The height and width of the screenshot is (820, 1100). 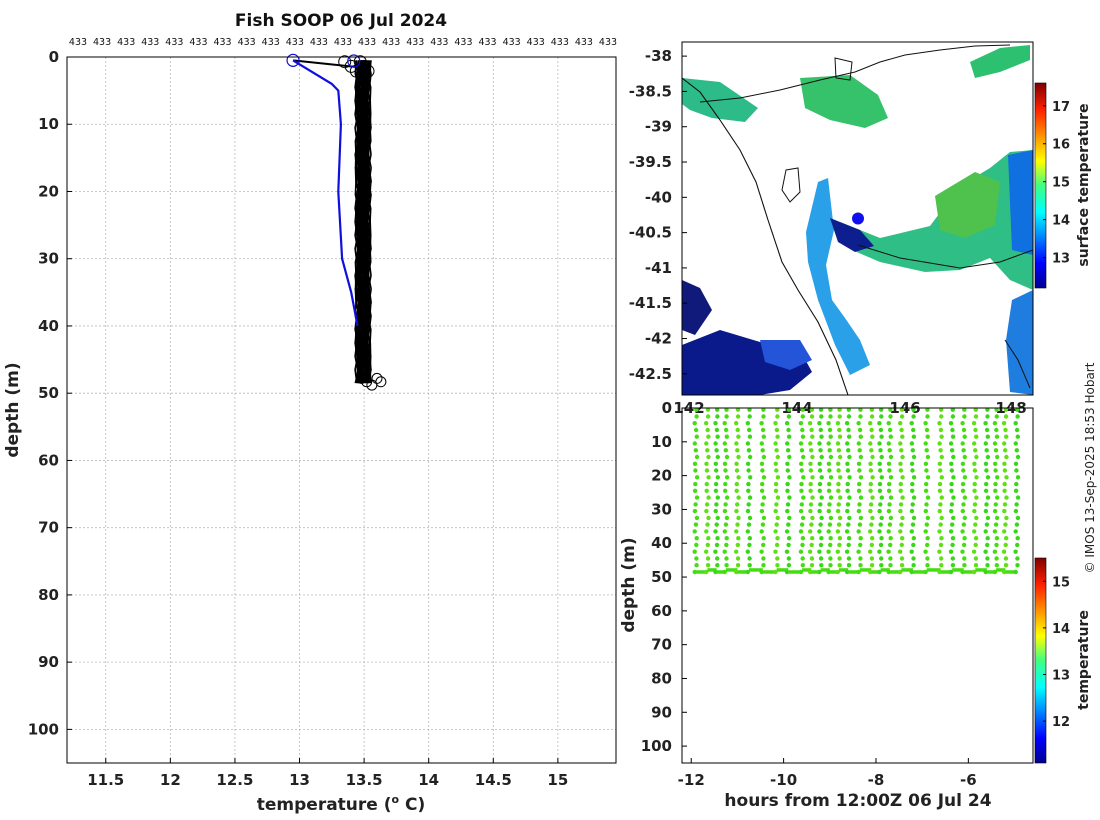 What do you see at coordinates (661, 712) in the screenshot?
I see `section-y-tick-label: 90` at bounding box center [661, 712].